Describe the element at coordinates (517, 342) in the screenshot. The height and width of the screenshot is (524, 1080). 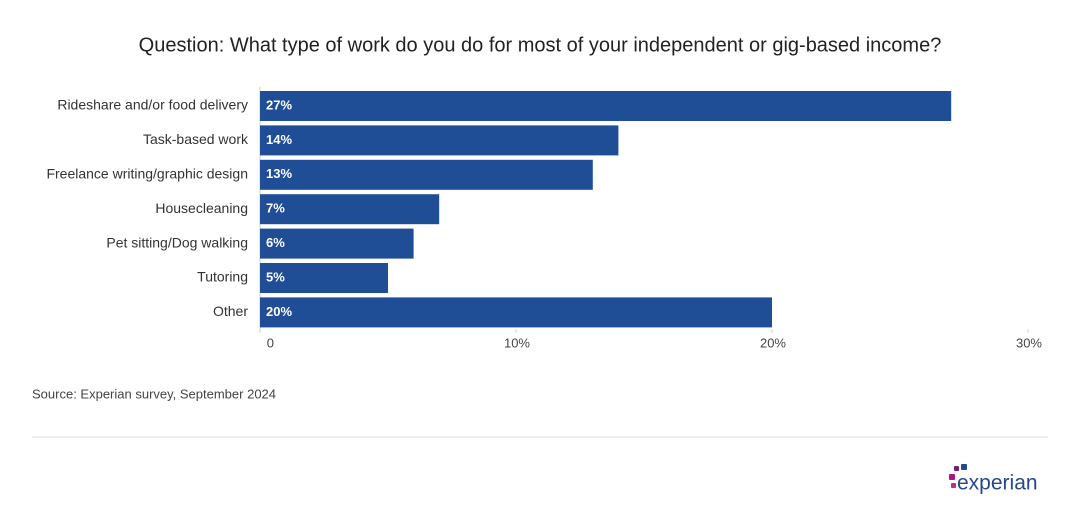
I see `x-tick-label: 10%` at that location.